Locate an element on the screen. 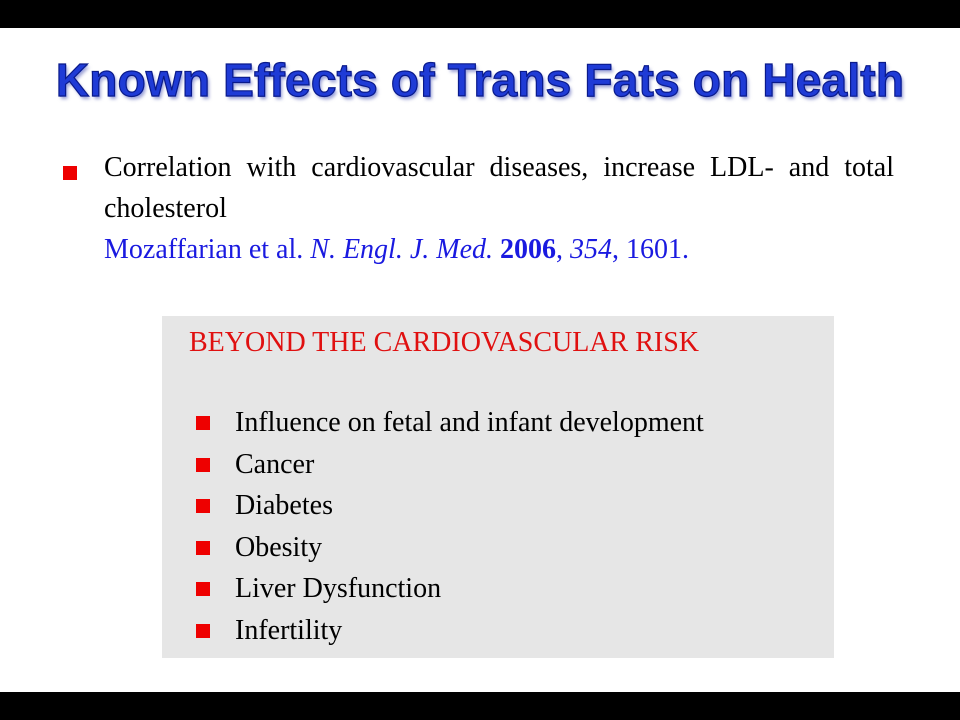 The image size is (960, 720). list-item-label: Obesity is located at coordinates (279, 547).